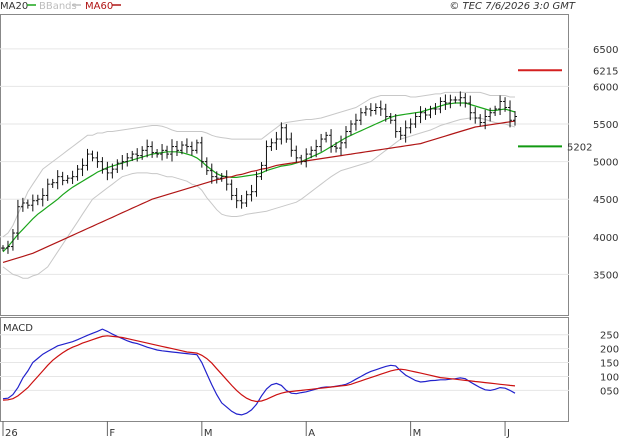 The height and width of the screenshot is (440, 627). I want to click on legend-bbands-label: BBands, so click(58, 6).